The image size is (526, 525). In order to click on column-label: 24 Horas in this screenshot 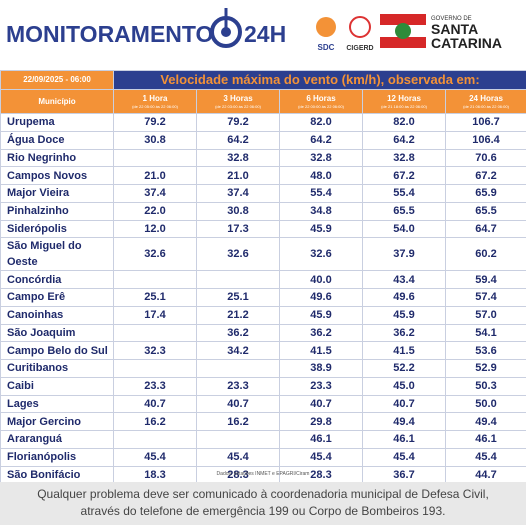, I will do `click(486, 98)`.